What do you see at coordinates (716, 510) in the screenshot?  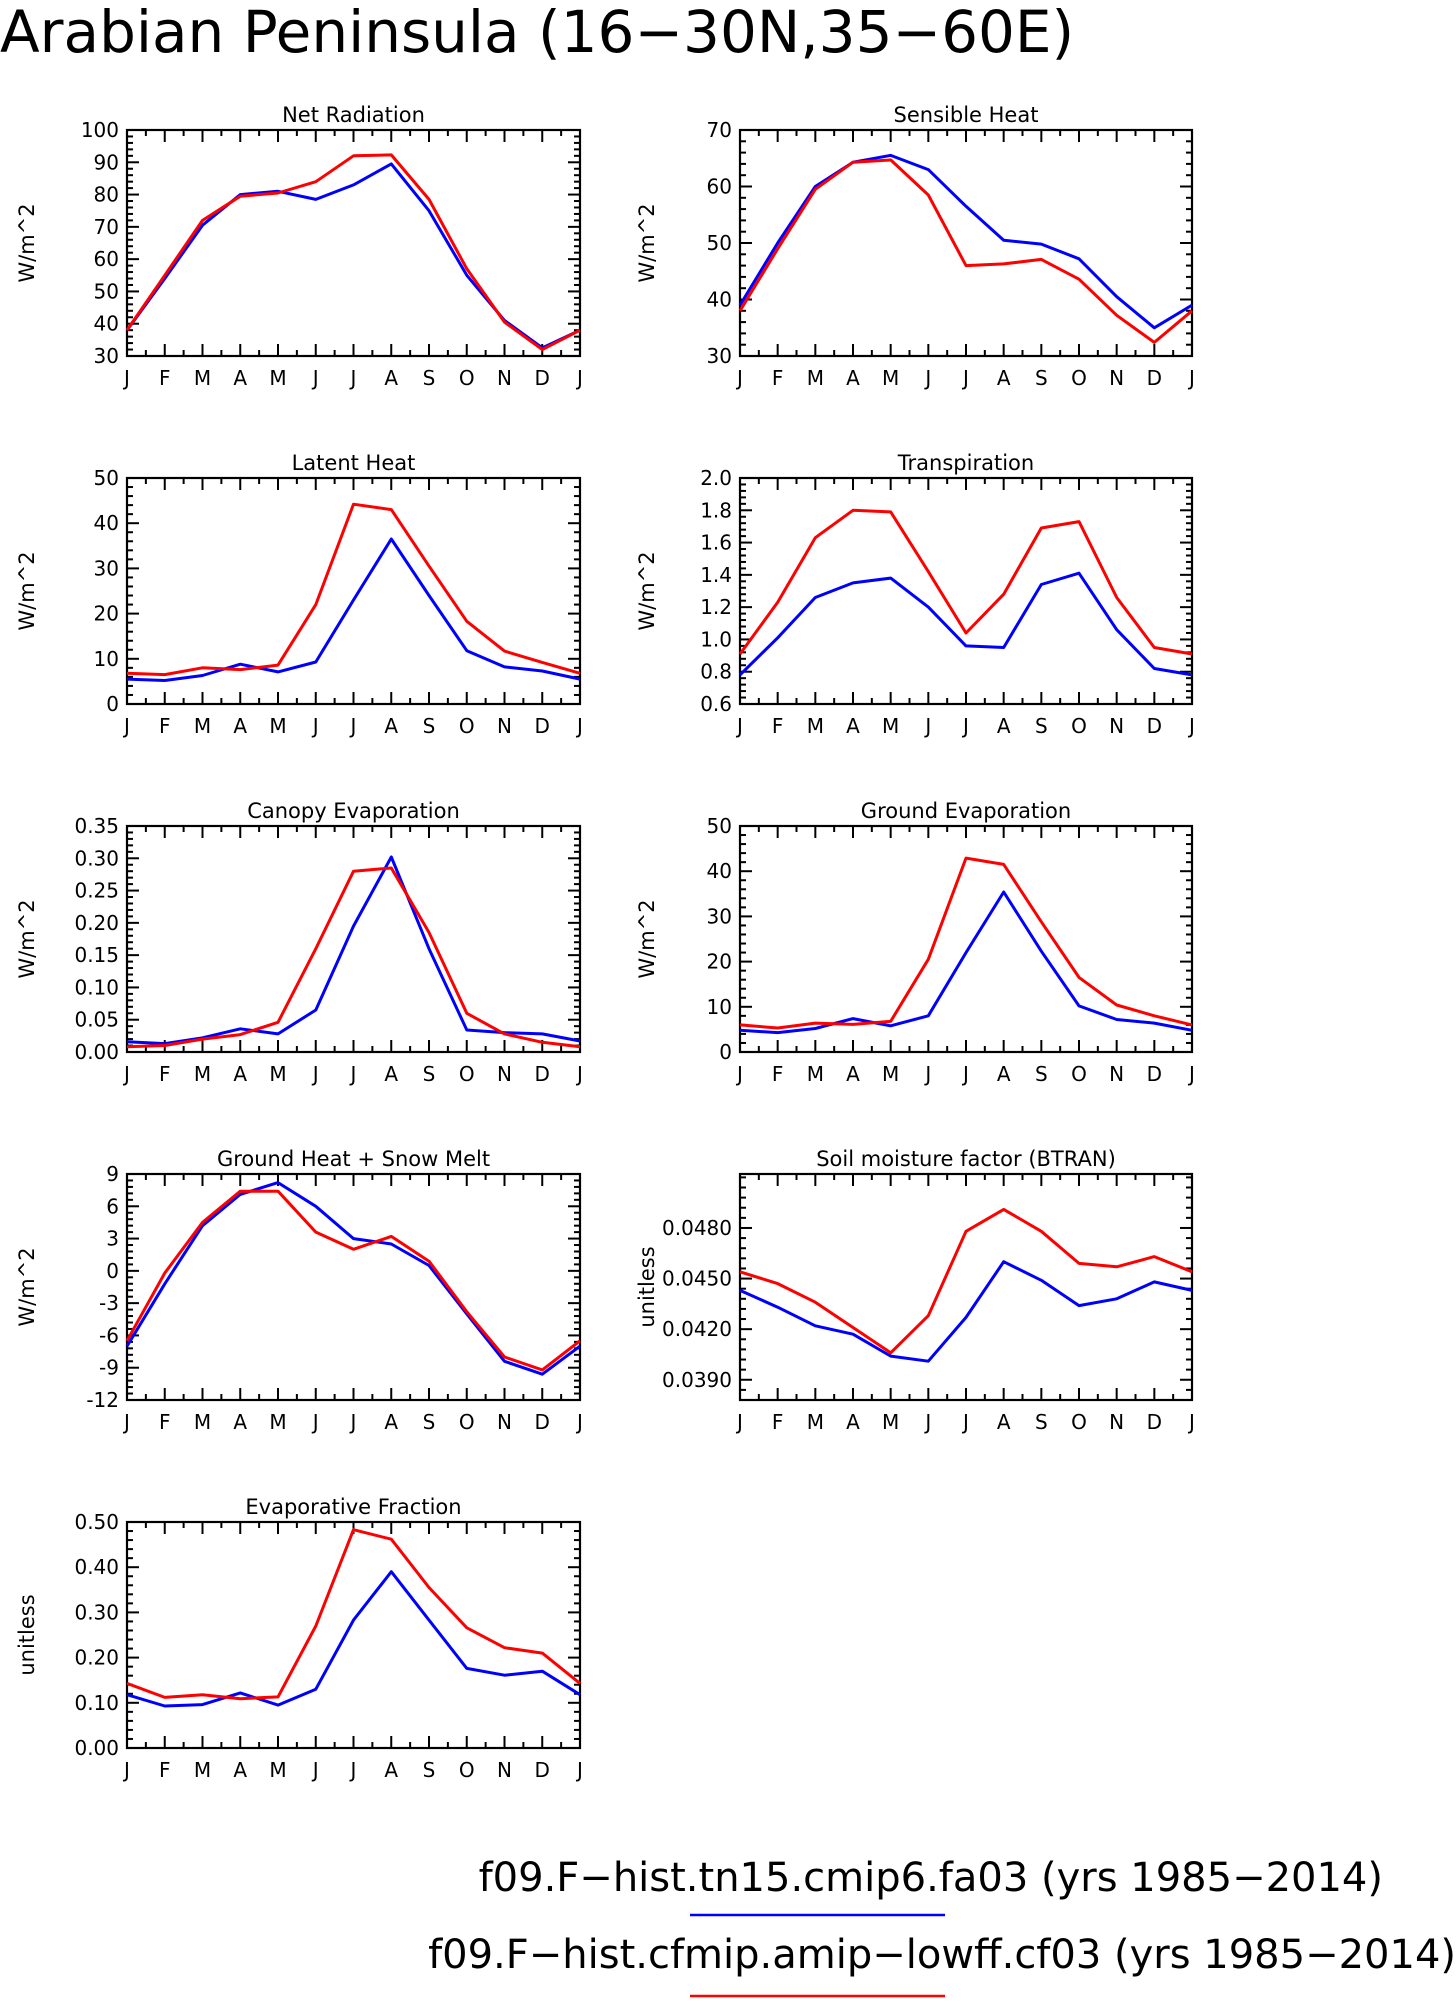 I see `y-tick-label: 1.8` at bounding box center [716, 510].